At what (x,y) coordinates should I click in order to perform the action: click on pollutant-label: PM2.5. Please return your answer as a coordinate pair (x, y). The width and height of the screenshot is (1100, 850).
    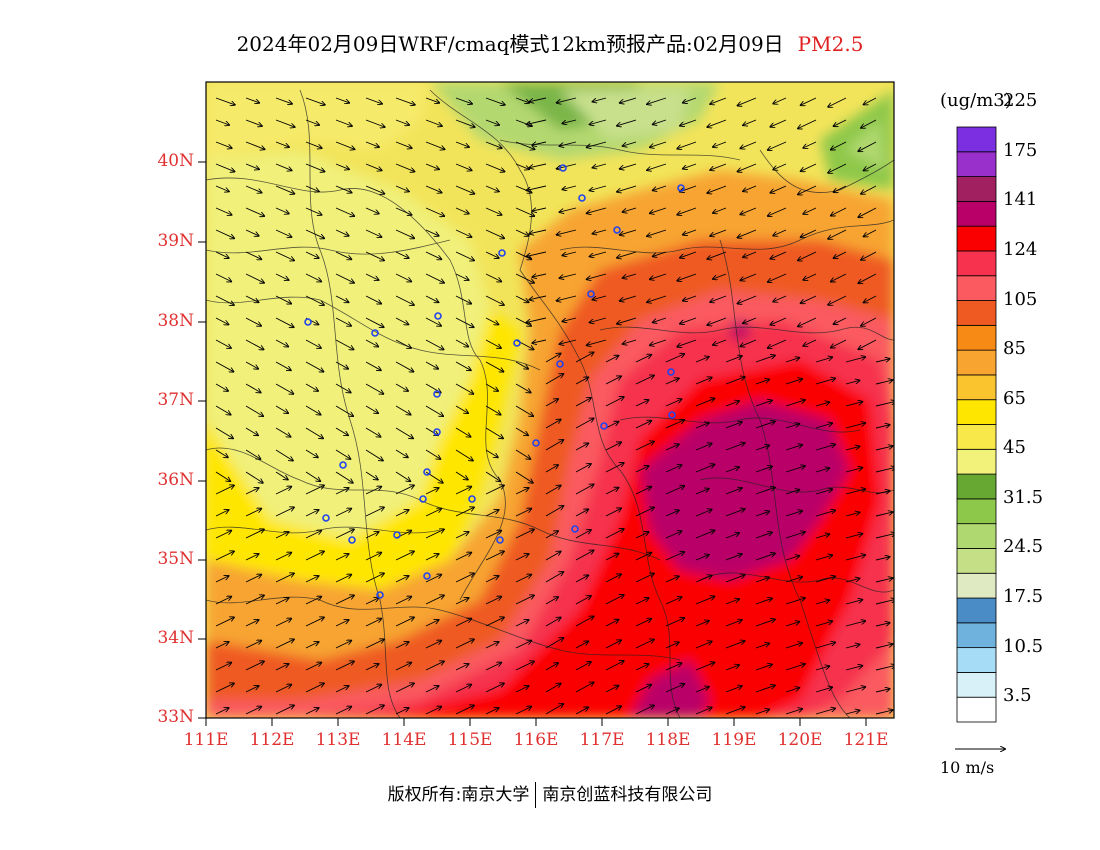
    Looking at the image, I should click on (830, 44).